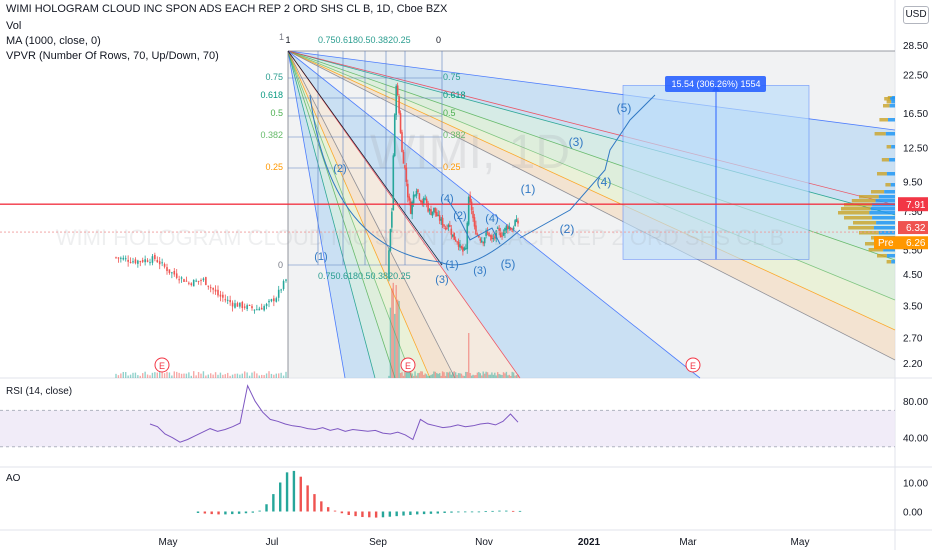  What do you see at coordinates (916, 15) in the screenshot?
I see `currency-button: USD` at bounding box center [916, 15].